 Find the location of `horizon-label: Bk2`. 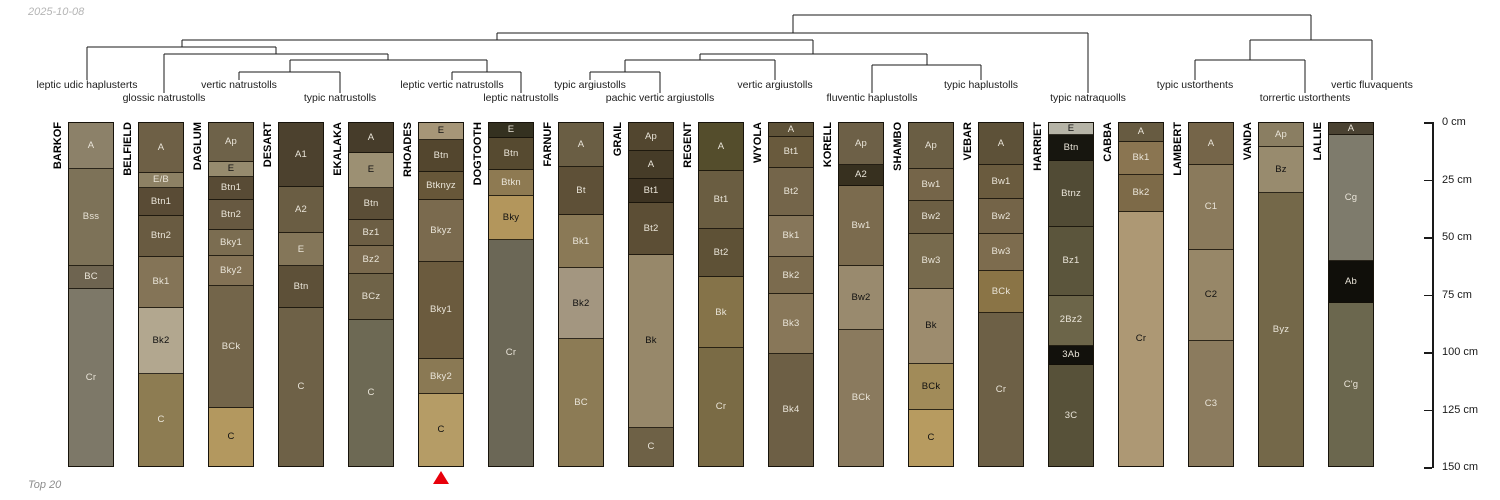

horizon-label: Bk2 is located at coordinates (161, 340).